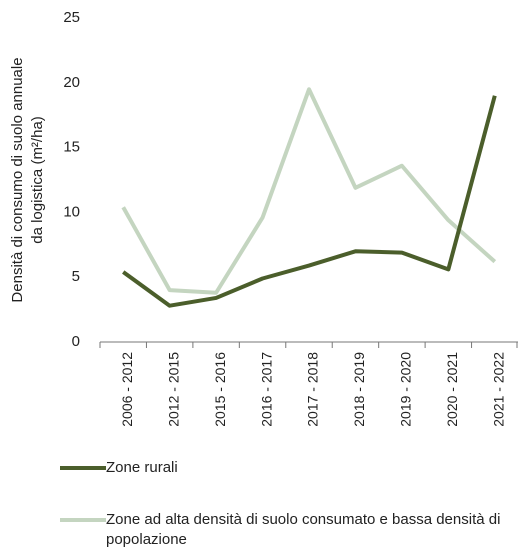 The image size is (518, 553). I want to click on y-axis-label: da logistica (m²/ha), so click(37, 180).